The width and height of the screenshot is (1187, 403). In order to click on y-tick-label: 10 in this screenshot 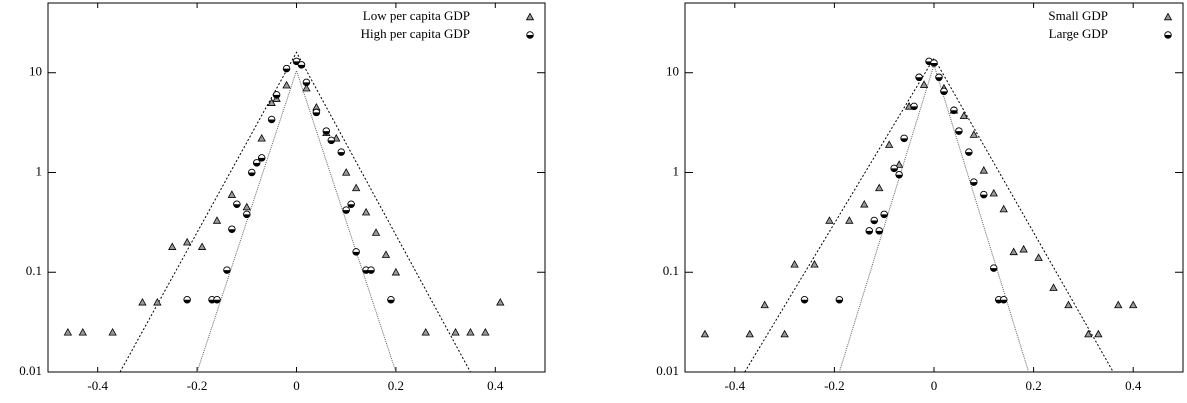, I will do `click(35, 71)`.